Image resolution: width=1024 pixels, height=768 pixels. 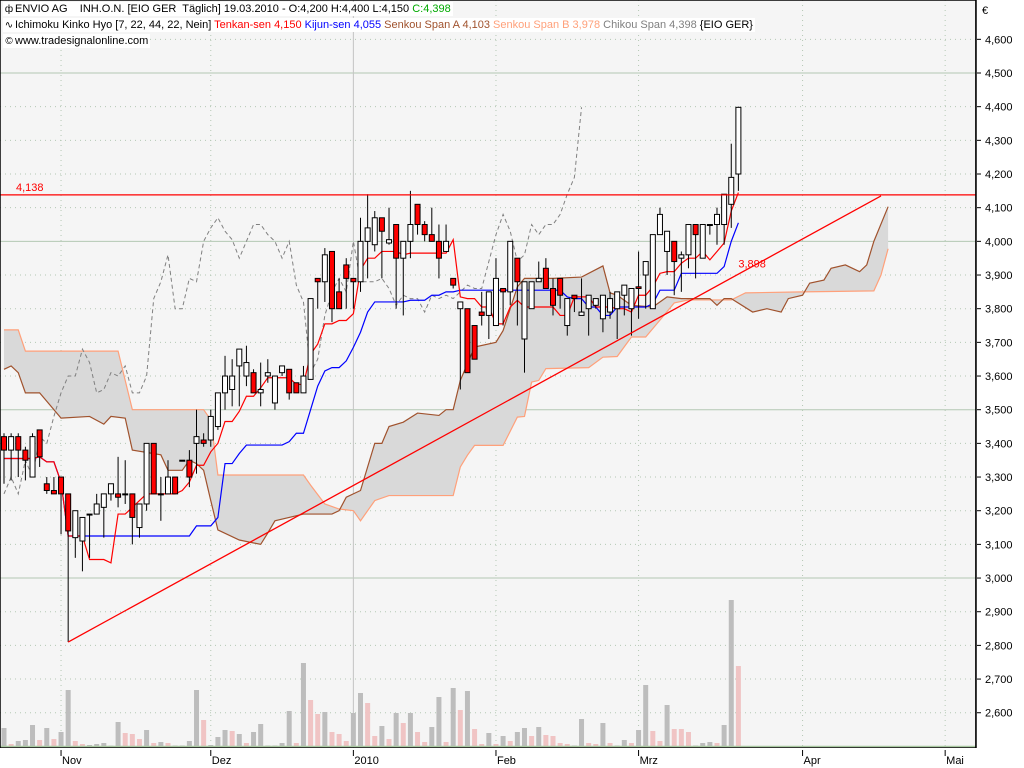 What do you see at coordinates (344, 25) in the screenshot?
I see `legend-kijun: Kijun-sen 4,055` at bounding box center [344, 25].